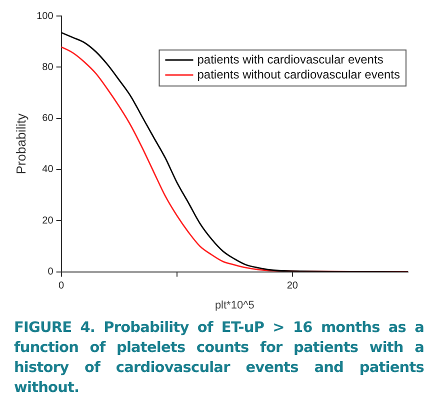  What do you see at coordinates (234, 305) in the screenshot?
I see `x-axis-title: plt*10^5` at bounding box center [234, 305].